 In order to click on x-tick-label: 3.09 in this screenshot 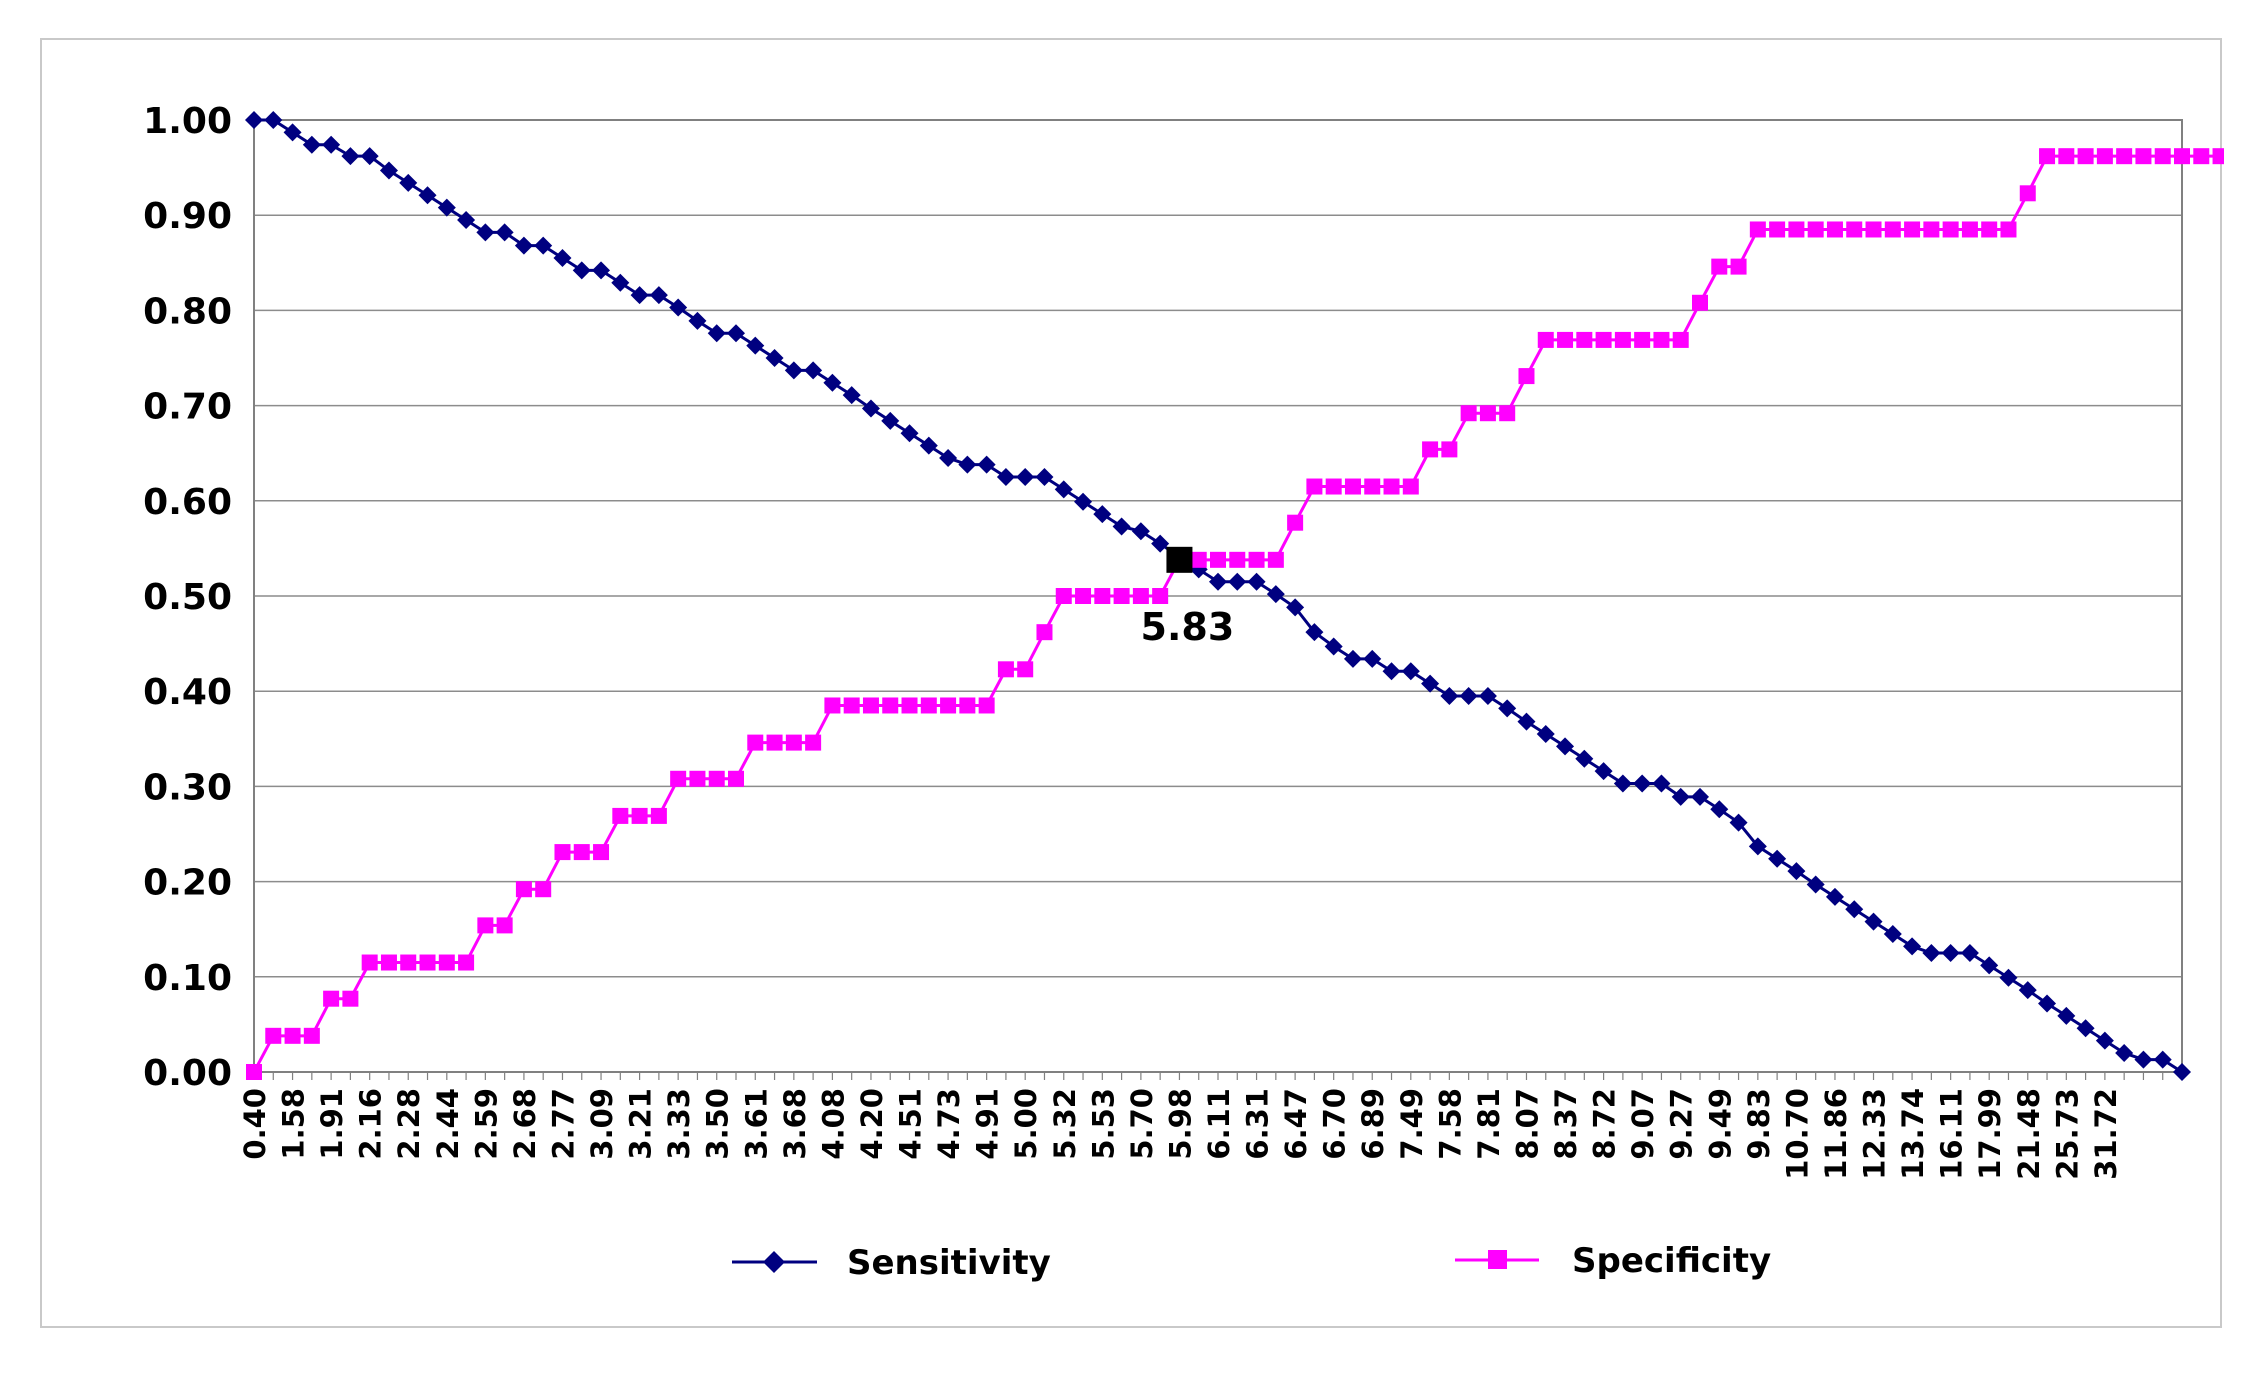, I will do `click(602, 1124)`.